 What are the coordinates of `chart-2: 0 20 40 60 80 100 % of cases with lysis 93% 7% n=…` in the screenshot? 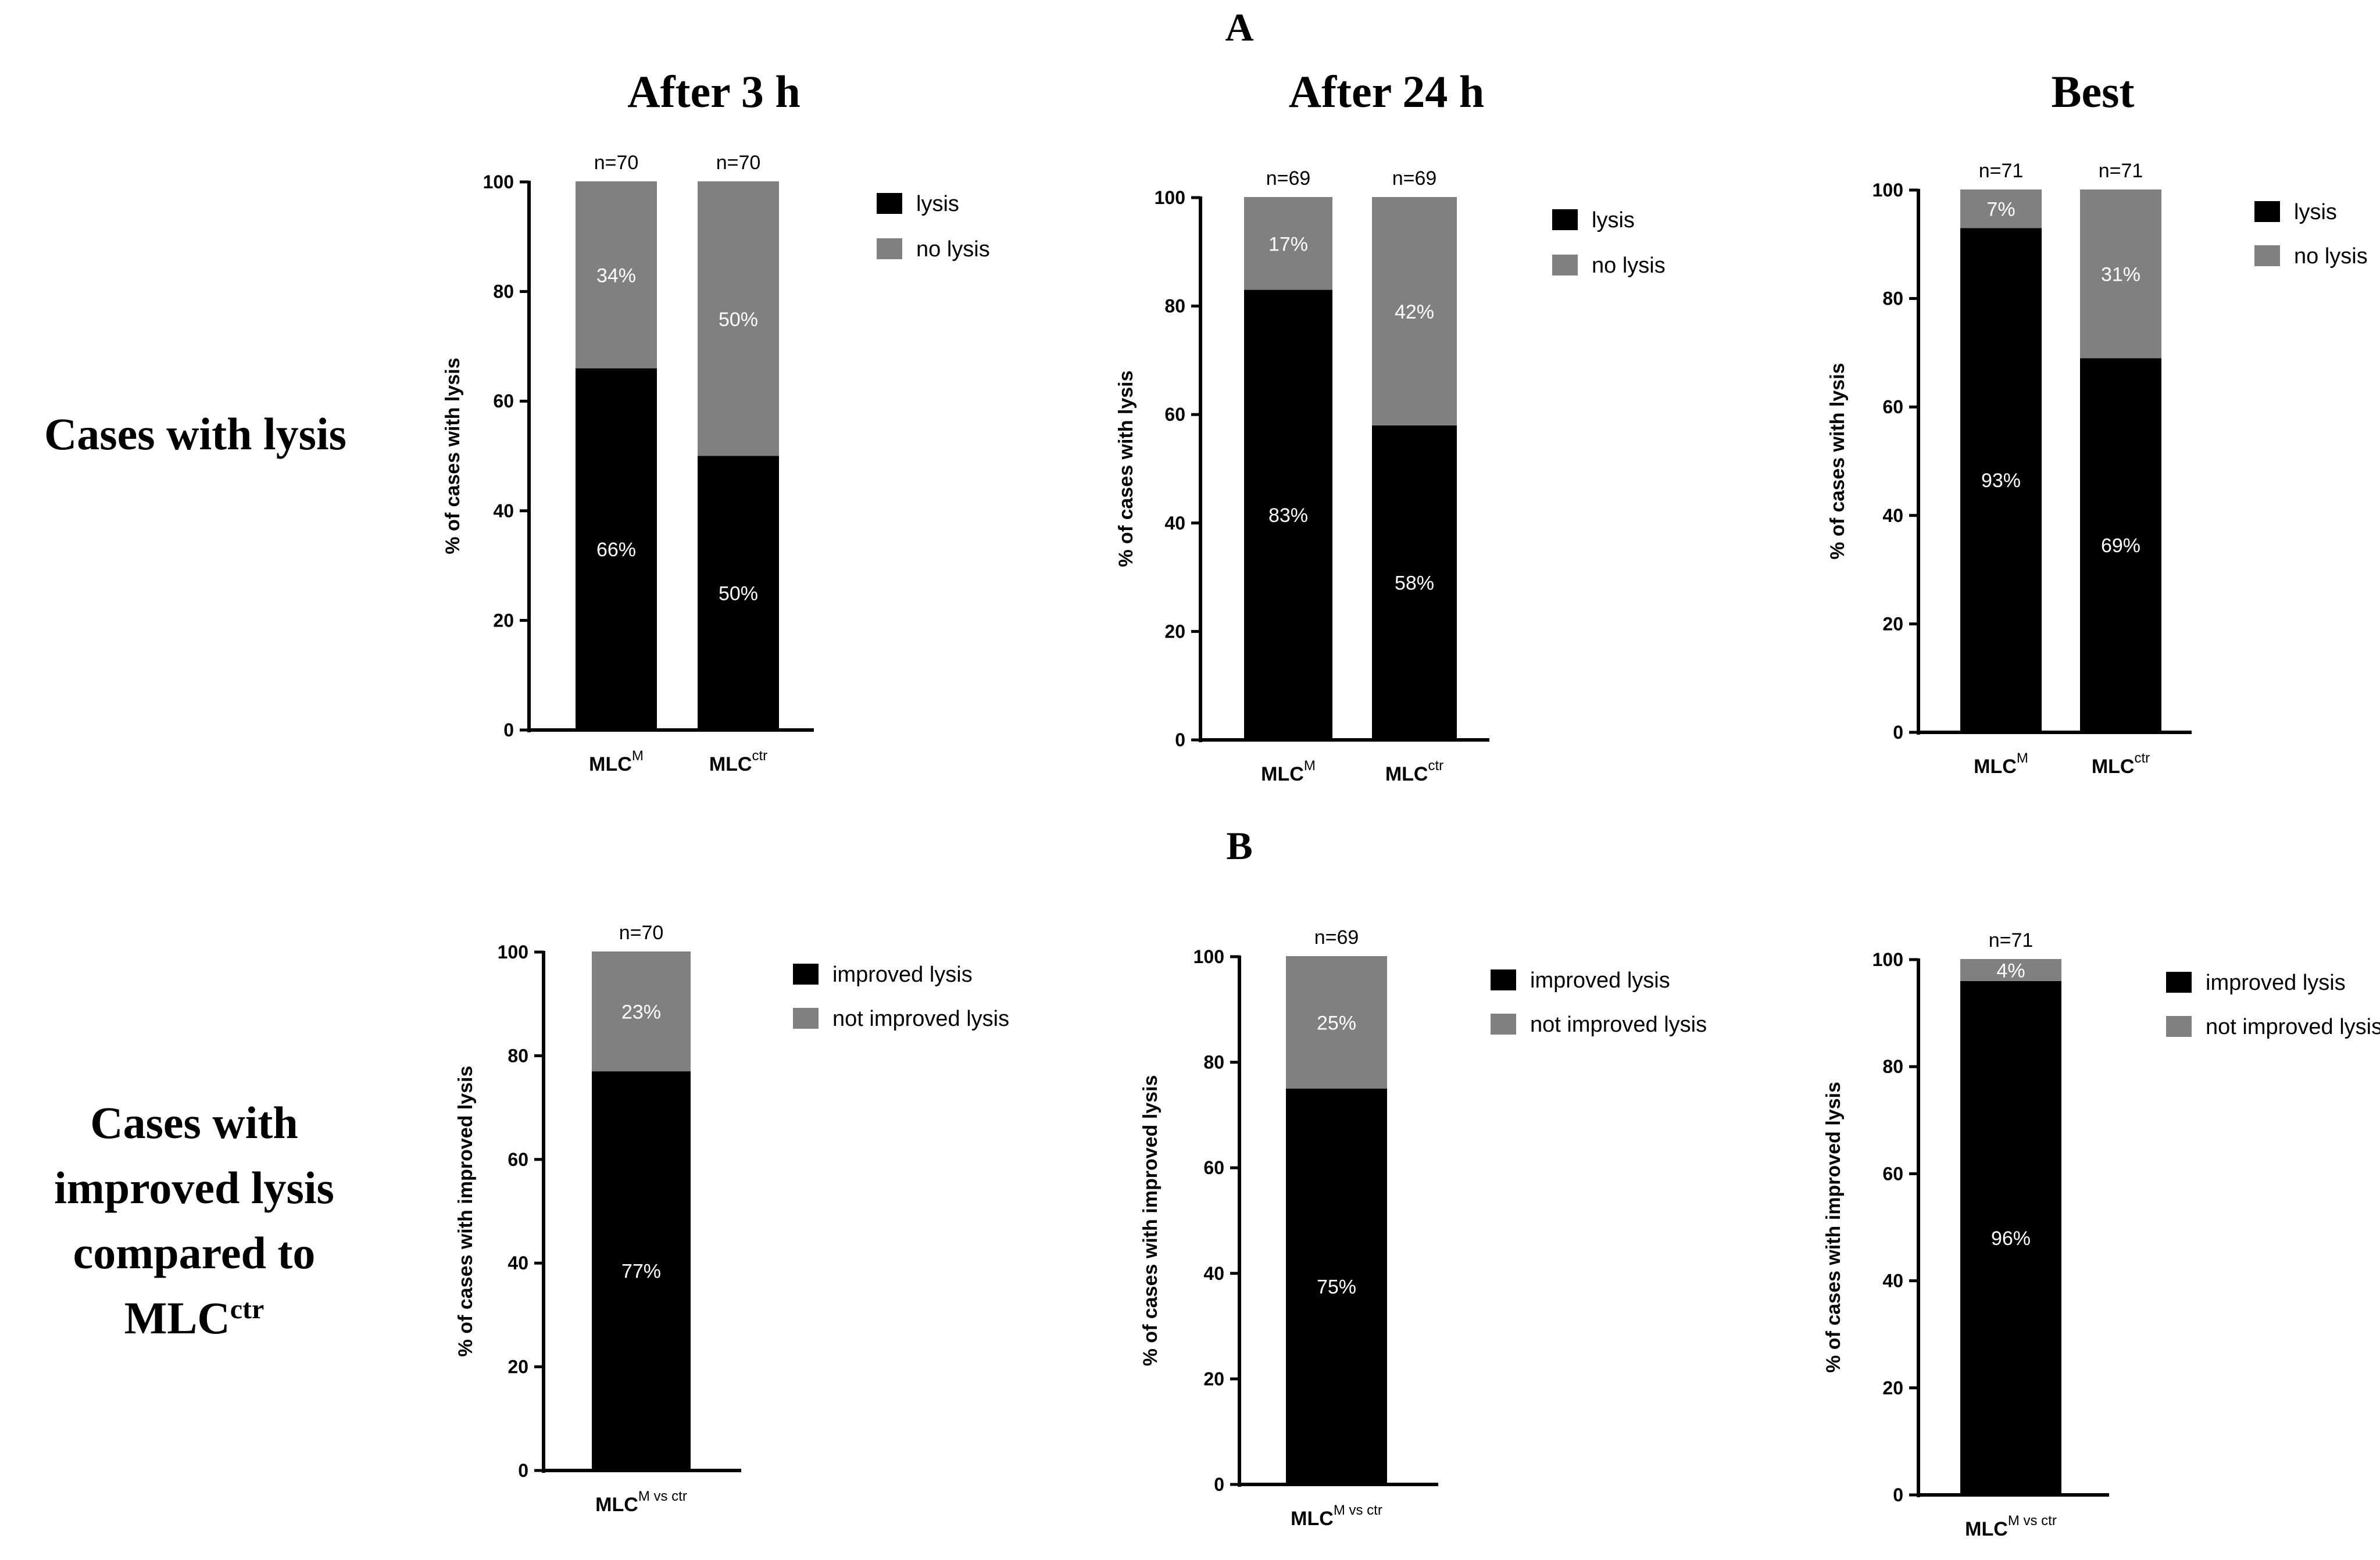 It's located at (2098, 469).